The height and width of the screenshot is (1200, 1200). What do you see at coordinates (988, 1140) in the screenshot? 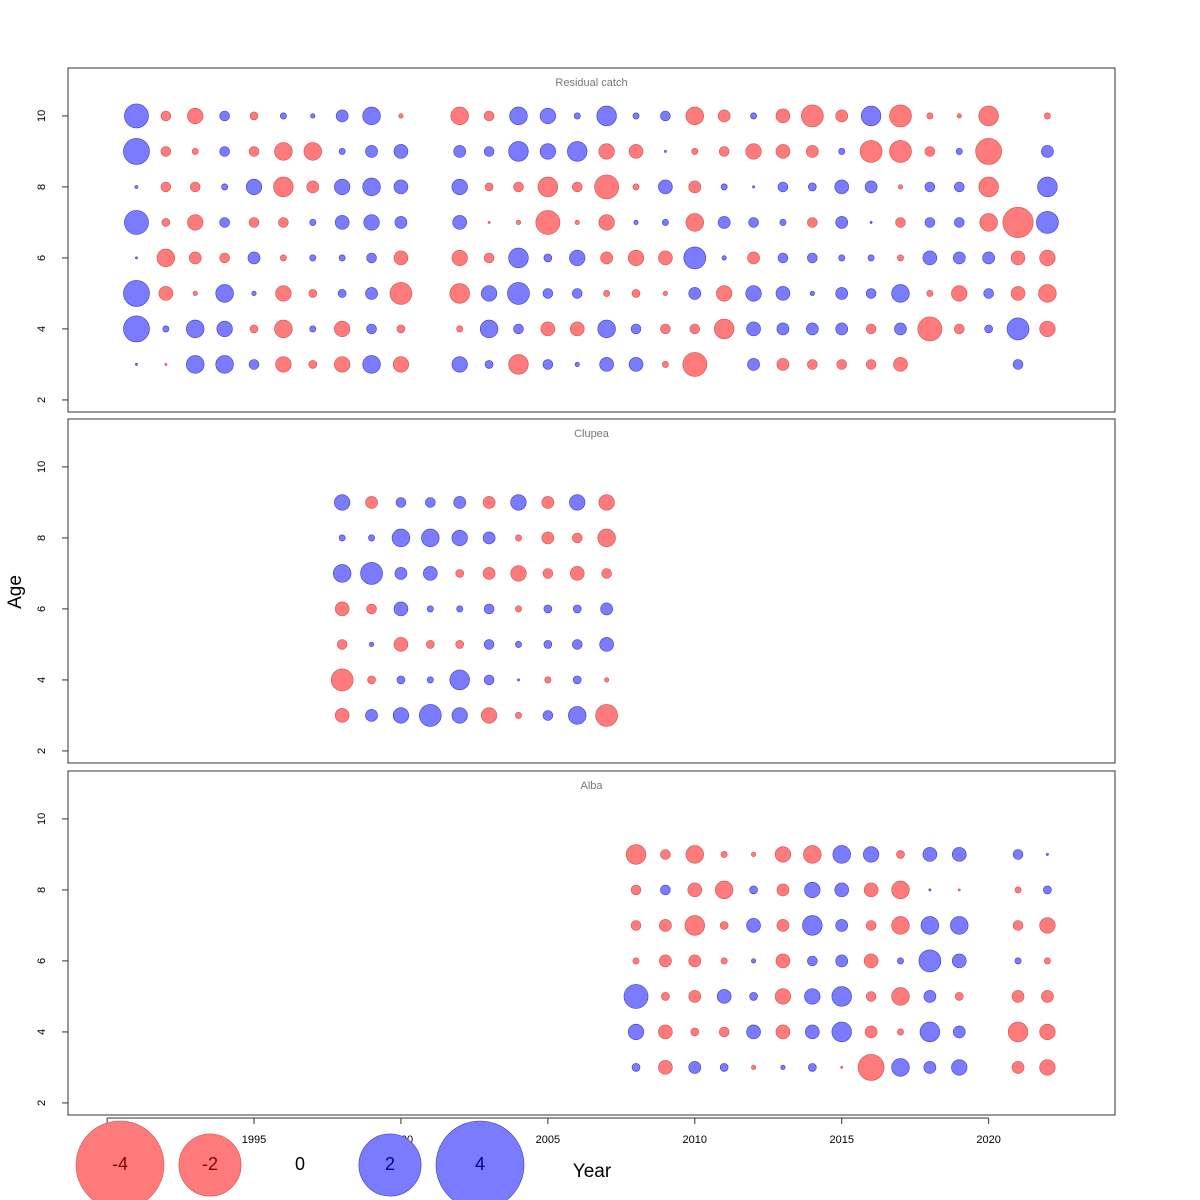
I see `x-tick-label: 2020` at bounding box center [988, 1140].